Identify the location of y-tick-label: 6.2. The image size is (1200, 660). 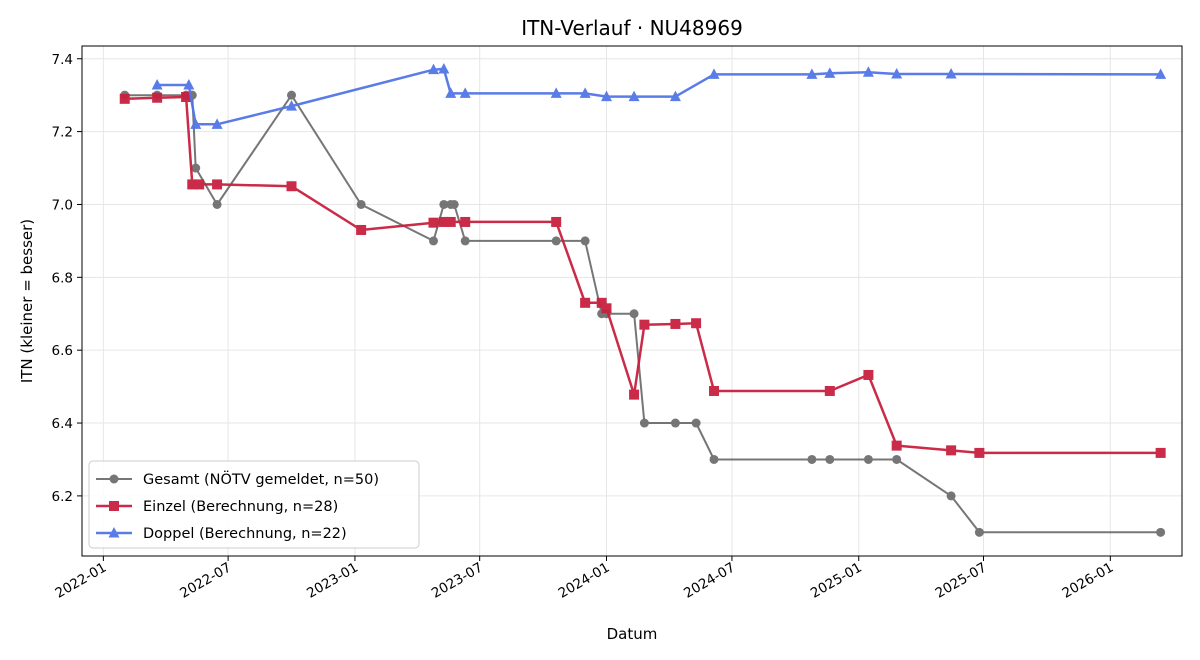
(62, 497).